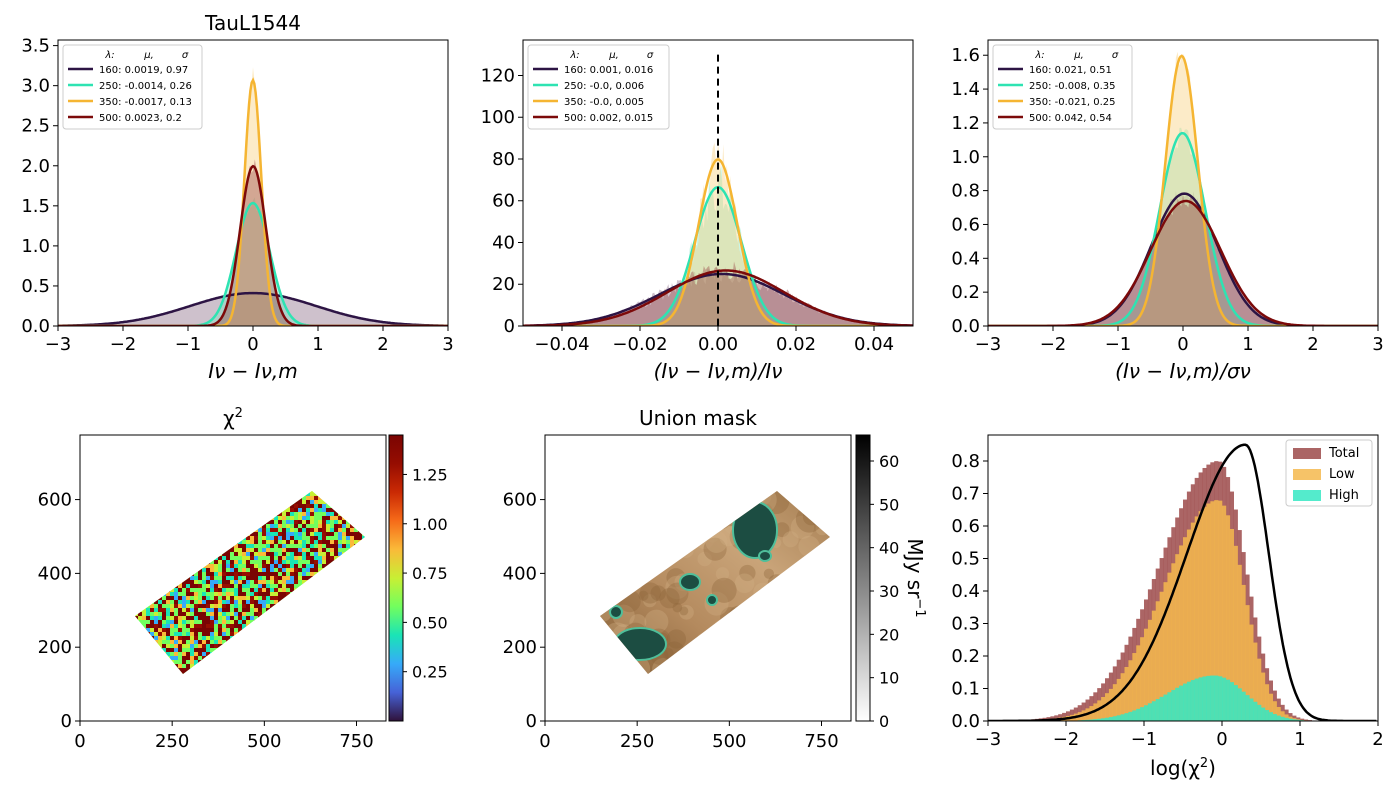 The image size is (1400, 800). Describe the element at coordinates (1072, 86) in the screenshot. I see `legend-label: 250: -0.008, 0.35` at that location.